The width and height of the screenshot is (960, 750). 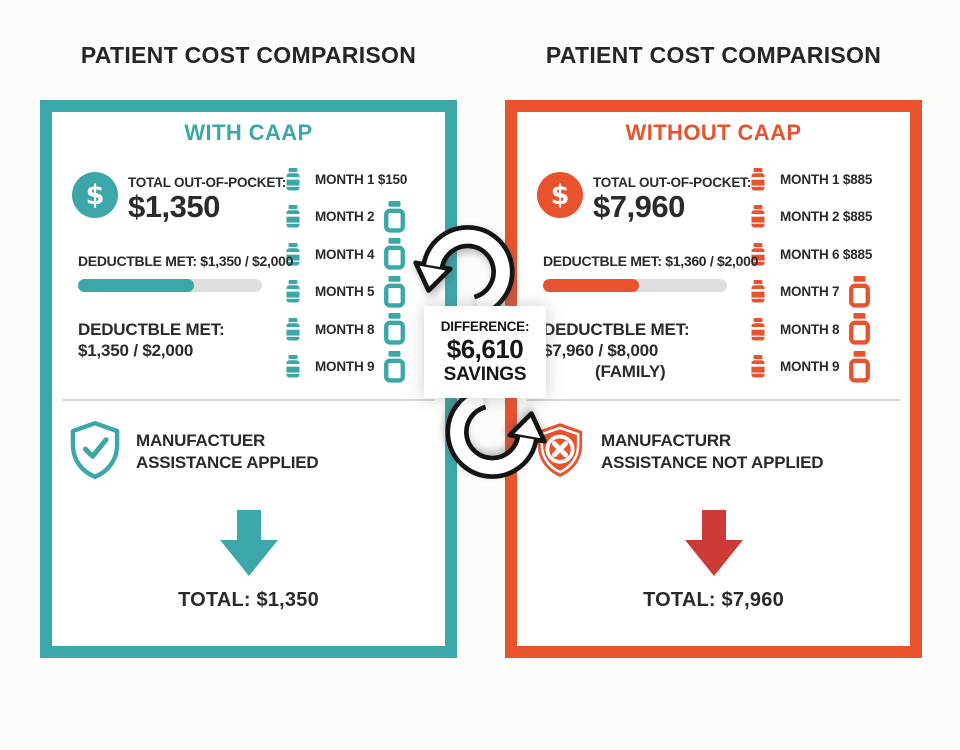 What do you see at coordinates (601, 350) in the screenshot?
I see `deductible-met-value: $7,960 / $8,000` at bounding box center [601, 350].